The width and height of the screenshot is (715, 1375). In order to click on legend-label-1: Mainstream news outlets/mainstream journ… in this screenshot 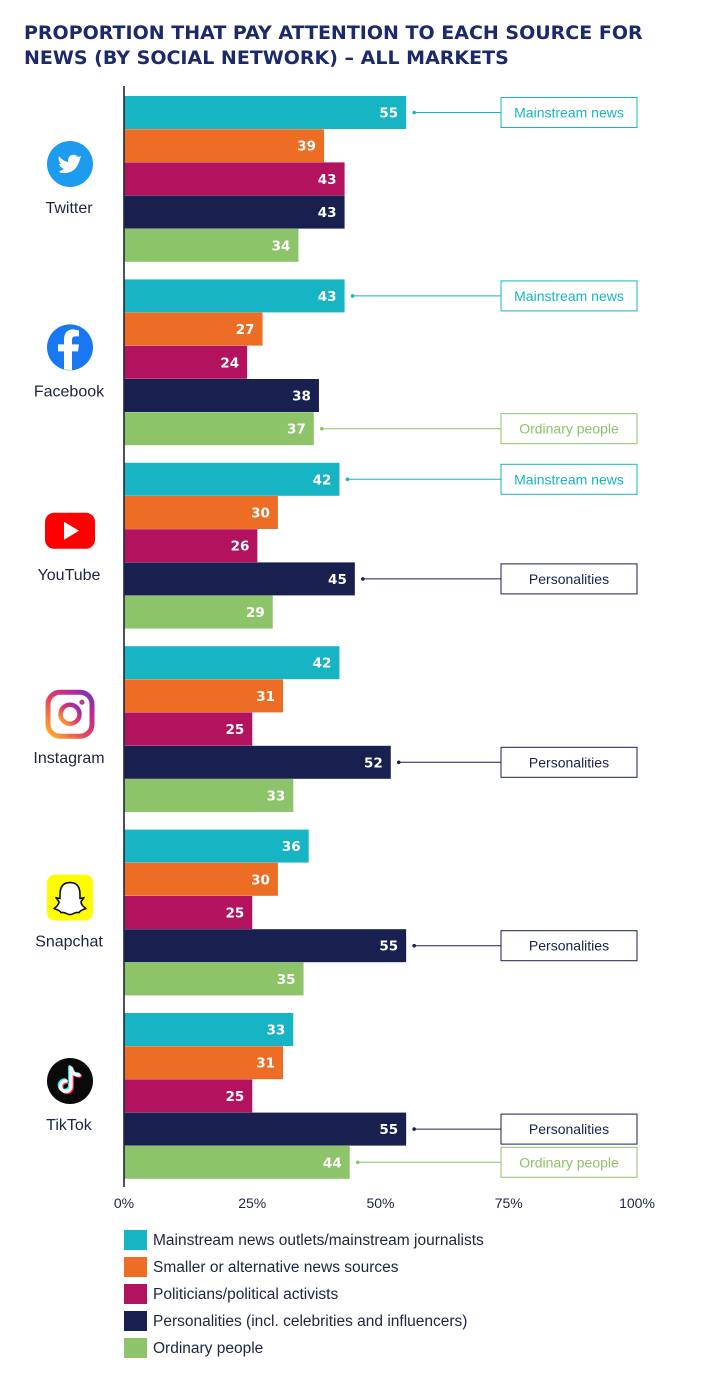, I will do `click(318, 1240)`.